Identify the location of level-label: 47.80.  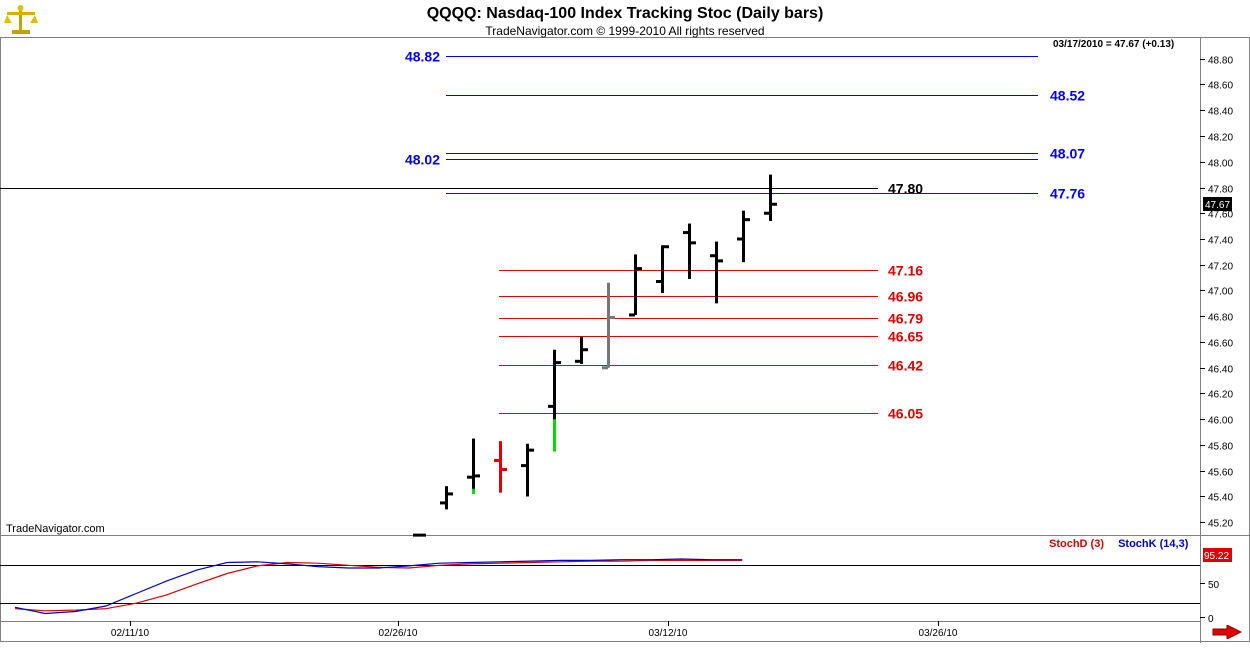
(905, 189).